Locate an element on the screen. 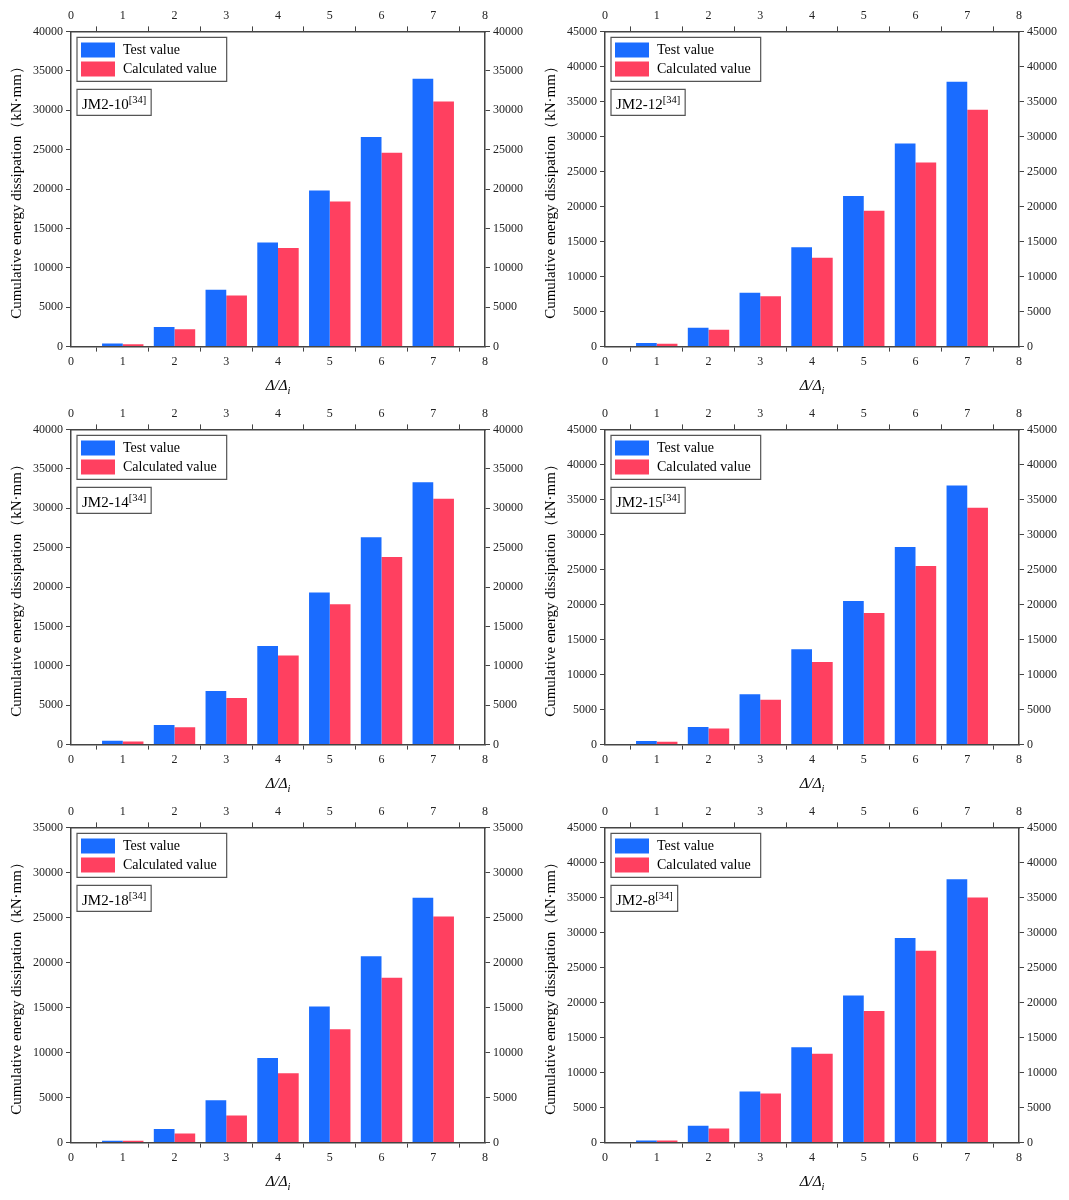 The height and width of the screenshot is (1200, 1069). x-tick-label: 6 is located at coordinates (915, 758).